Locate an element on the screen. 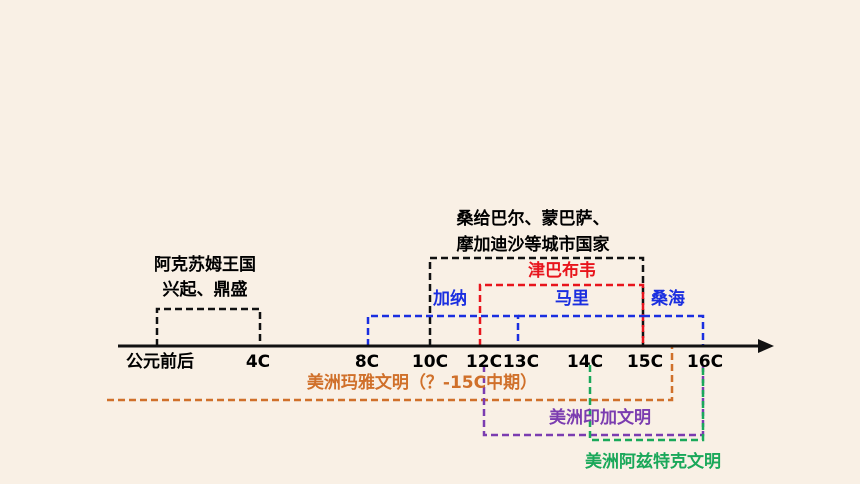 The image size is (860, 484). period-label: 阿克苏姆王国 is located at coordinates (205, 264).